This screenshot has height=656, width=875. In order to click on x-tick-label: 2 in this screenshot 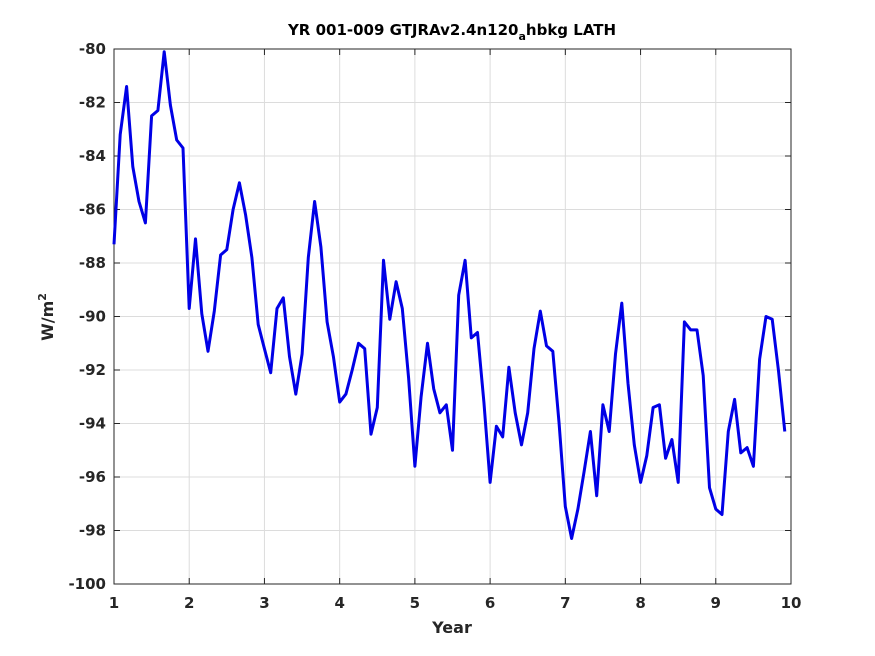, I will do `click(189, 603)`.